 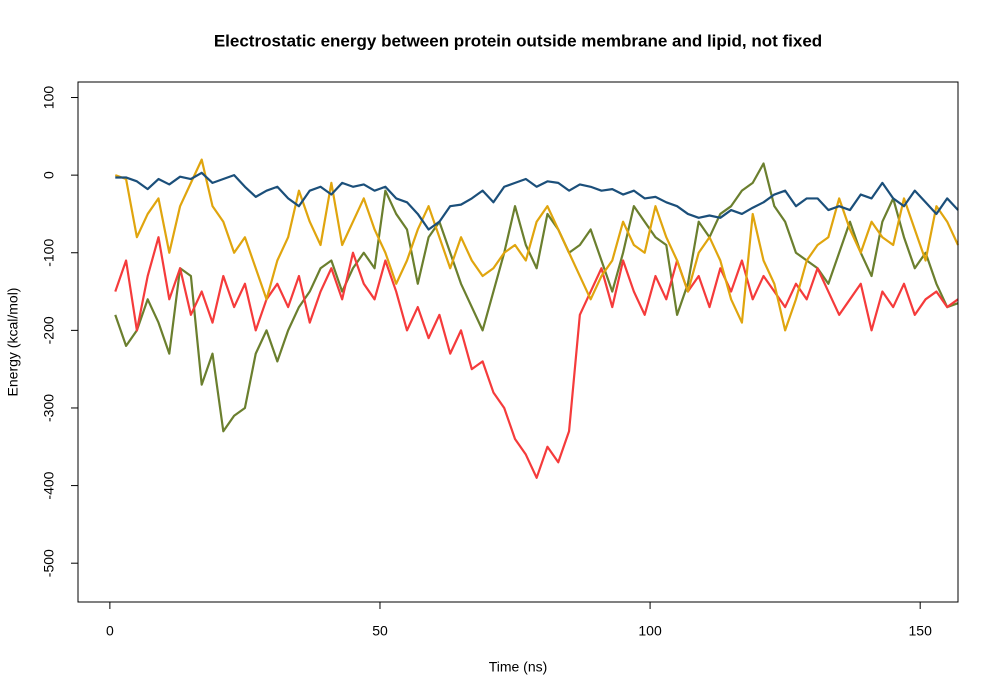 What do you see at coordinates (110, 631) in the screenshot?
I see `x-tick-label: 0` at bounding box center [110, 631].